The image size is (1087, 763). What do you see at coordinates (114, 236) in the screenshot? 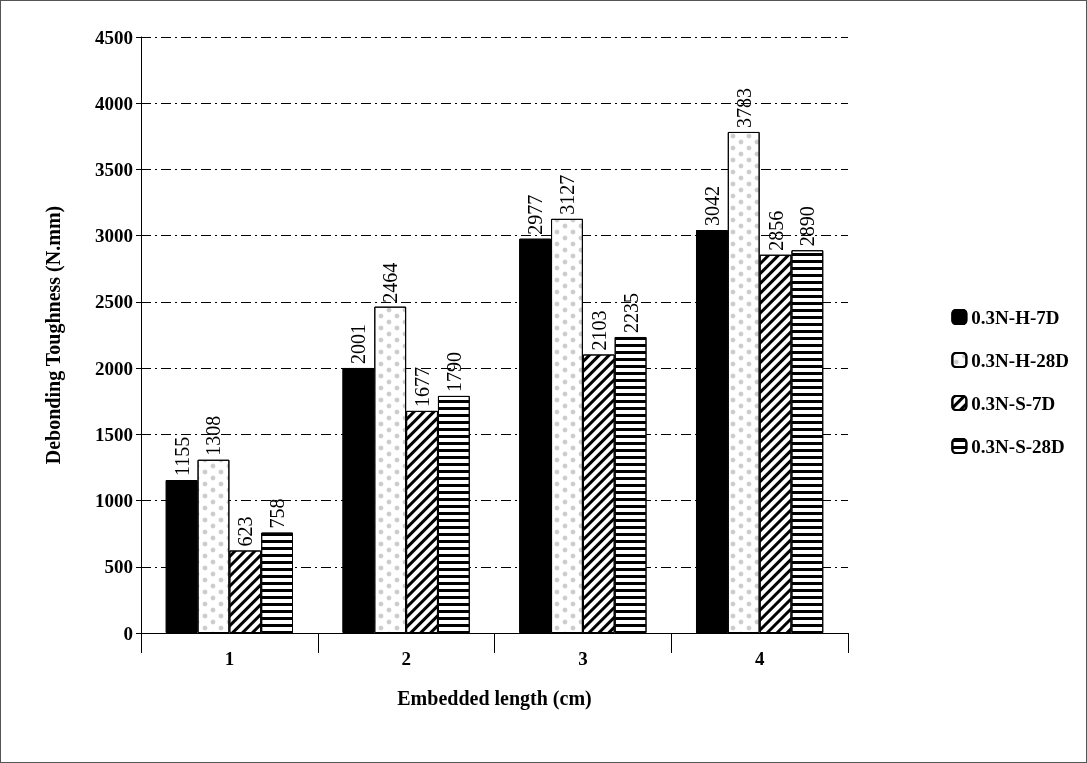
I see `y-tick-label: 3000` at bounding box center [114, 236].